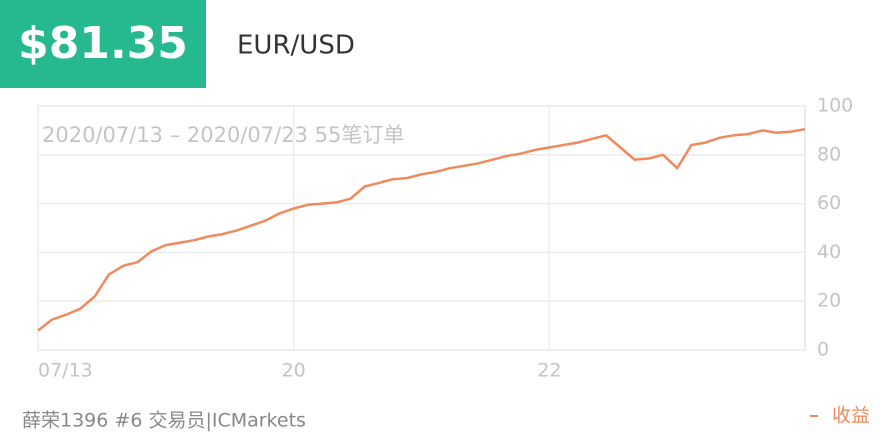  I want to click on price-badge, so click(103, 44).